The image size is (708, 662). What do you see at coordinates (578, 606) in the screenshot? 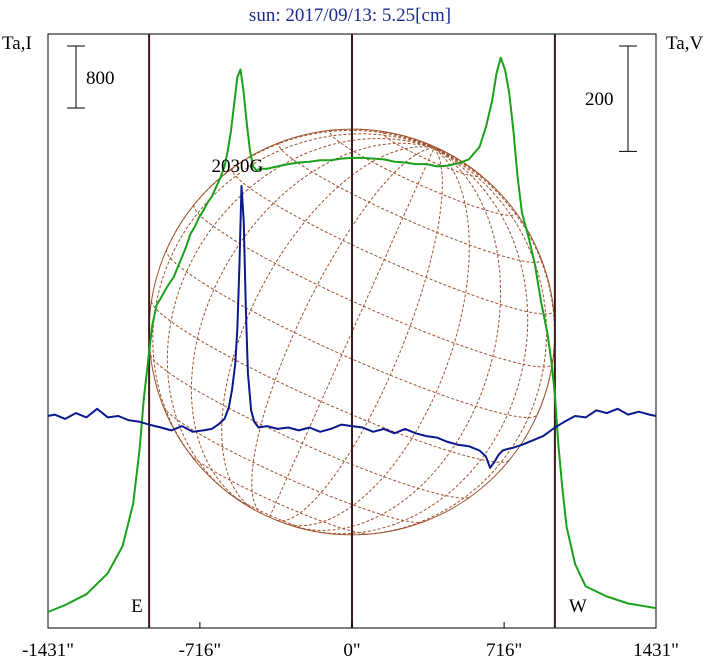
I see `limb-label-w: W` at bounding box center [578, 606].